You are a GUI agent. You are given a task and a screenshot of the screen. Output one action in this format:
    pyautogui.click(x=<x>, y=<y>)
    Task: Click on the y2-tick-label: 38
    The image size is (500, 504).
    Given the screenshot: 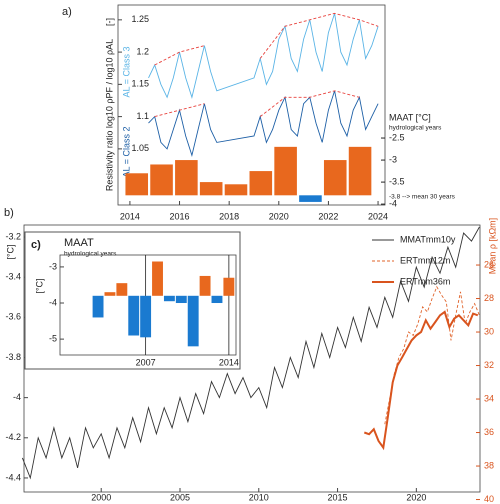 What is the action you would take?
    pyautogui.click(x=489, y=465)
    